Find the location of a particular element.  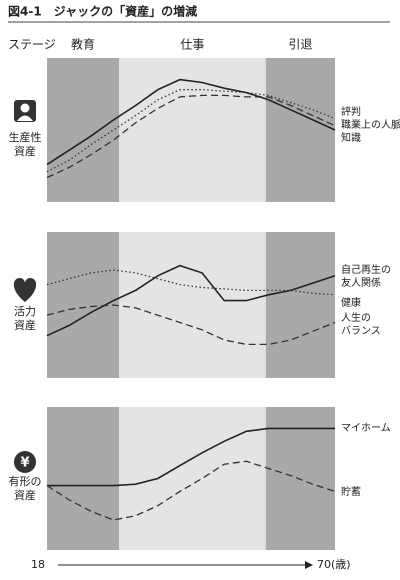

row-label: 生産性 is located at coordinates (25, 137).